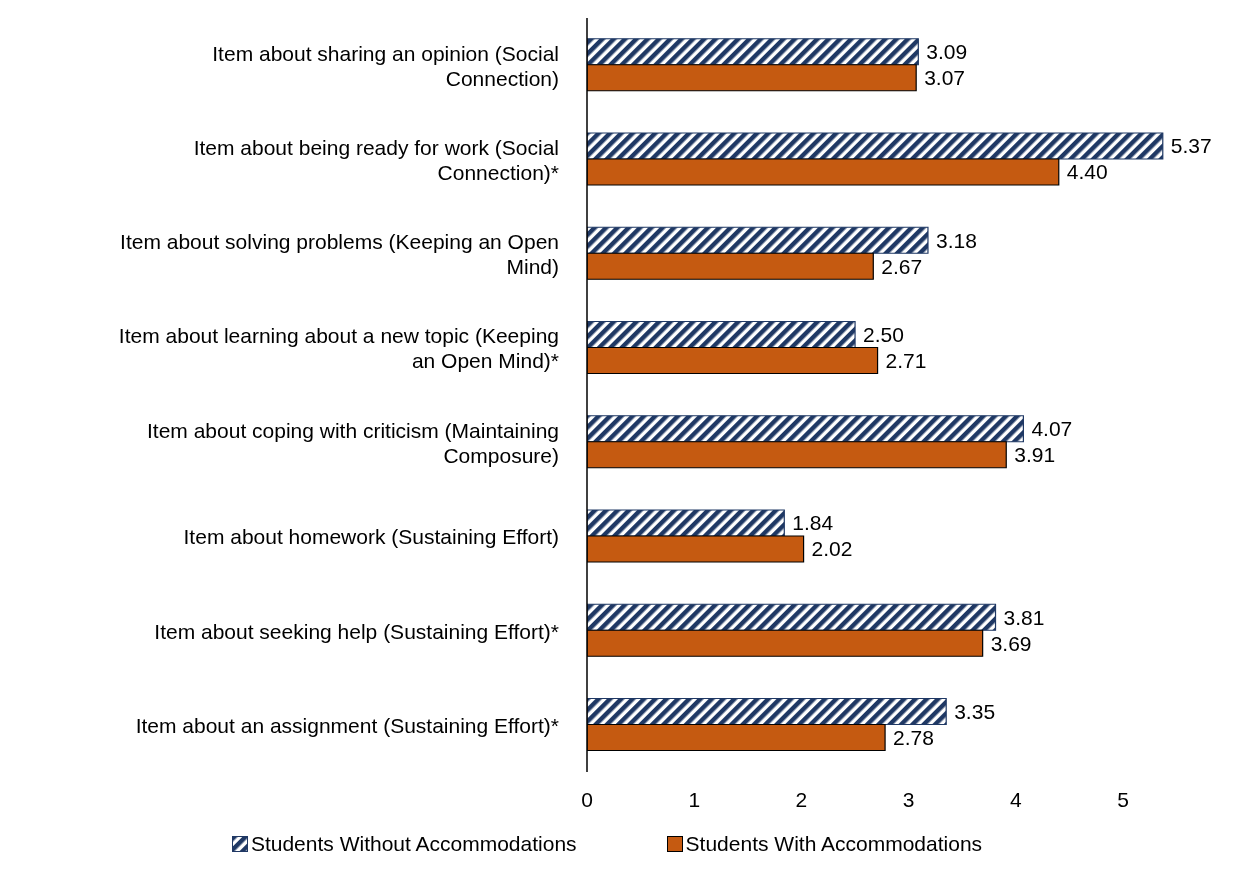 Image resolution: width=1234 pixels, height=874 pixels. I want to click on data-label: 1.84, so click(813, 523).